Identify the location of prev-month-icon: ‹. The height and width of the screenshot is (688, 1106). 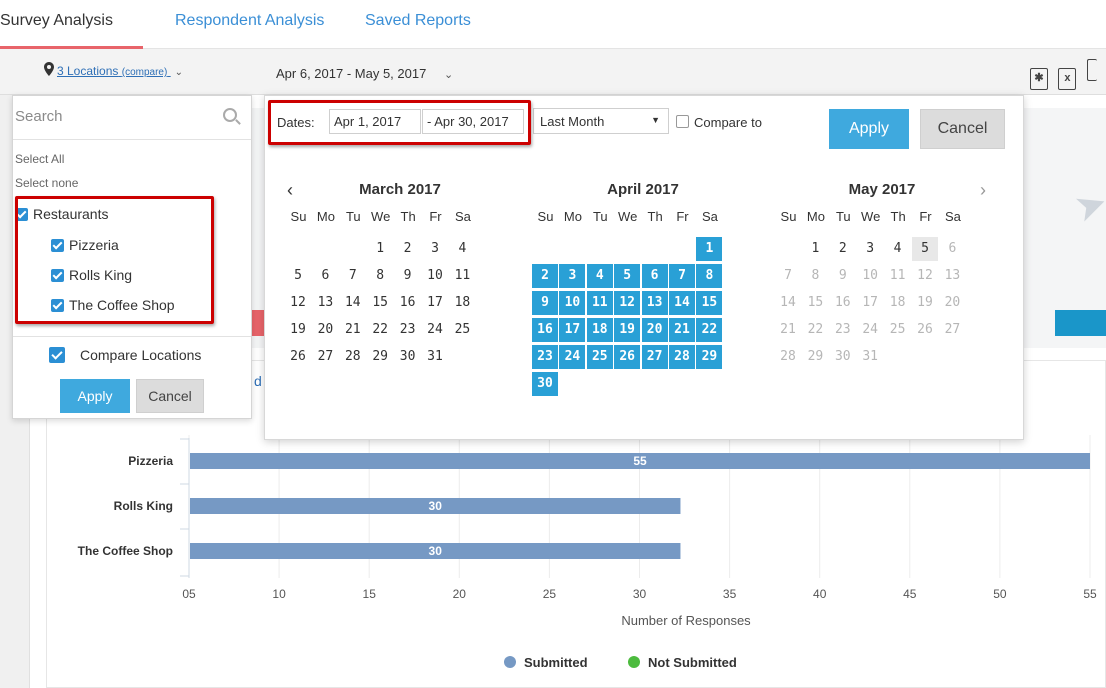
(290, 190).